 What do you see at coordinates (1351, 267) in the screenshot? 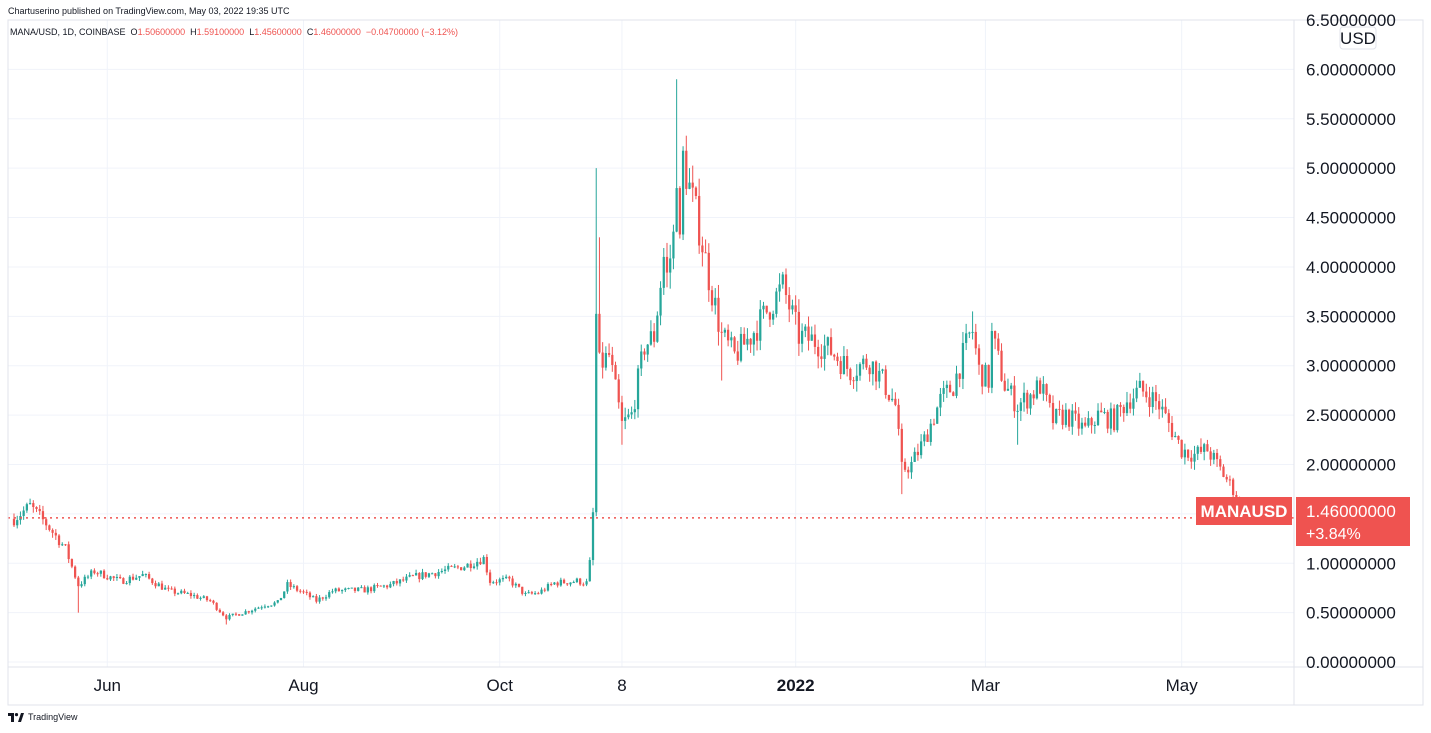
I see `y-tick-label: 4.00000000` at bounding box center [1351, 267].